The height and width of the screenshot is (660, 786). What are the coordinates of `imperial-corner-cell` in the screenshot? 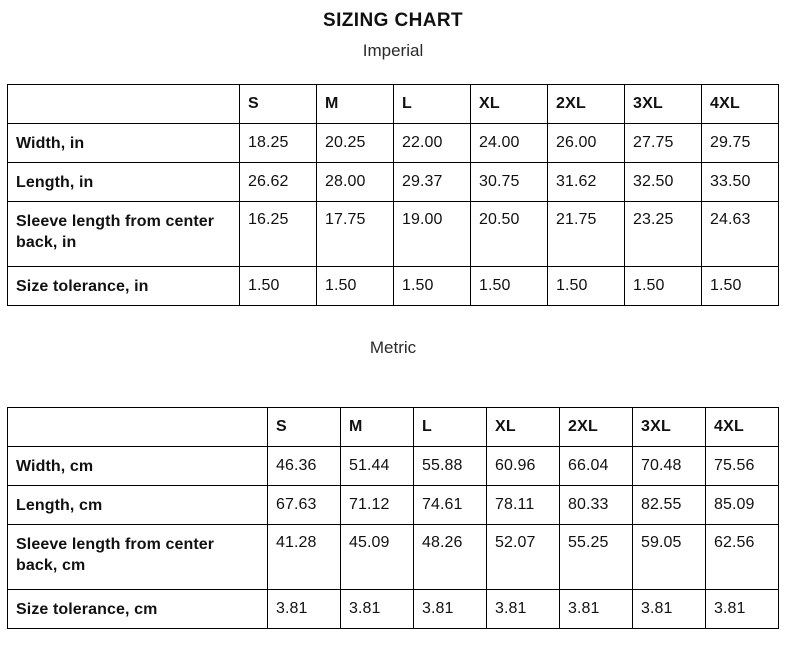 It's located at (123, 104).